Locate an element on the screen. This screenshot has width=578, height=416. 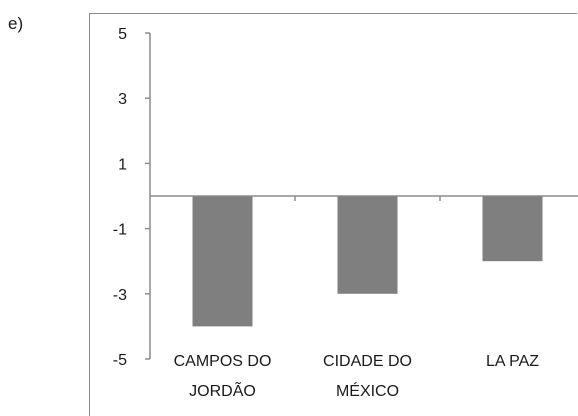
category-label: CIDADE DO is located at coordinates (367, 361).